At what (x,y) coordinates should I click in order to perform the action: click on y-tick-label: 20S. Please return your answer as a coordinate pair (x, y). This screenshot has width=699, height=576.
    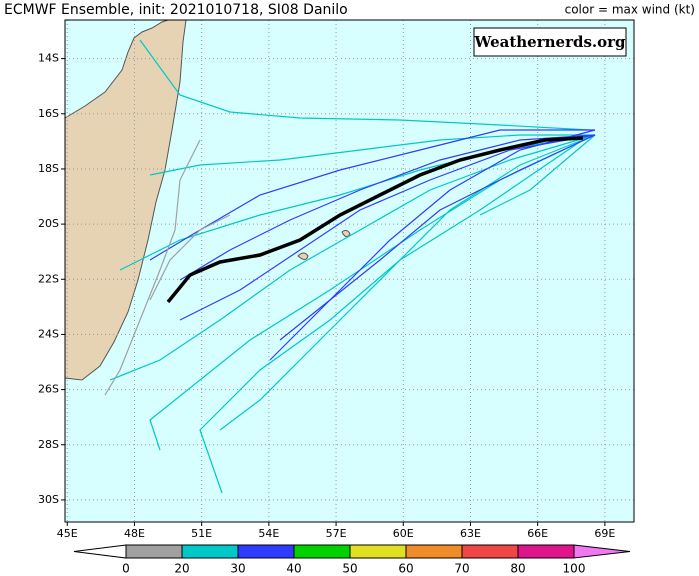
    Looking at the image, I should click on (48, 223).